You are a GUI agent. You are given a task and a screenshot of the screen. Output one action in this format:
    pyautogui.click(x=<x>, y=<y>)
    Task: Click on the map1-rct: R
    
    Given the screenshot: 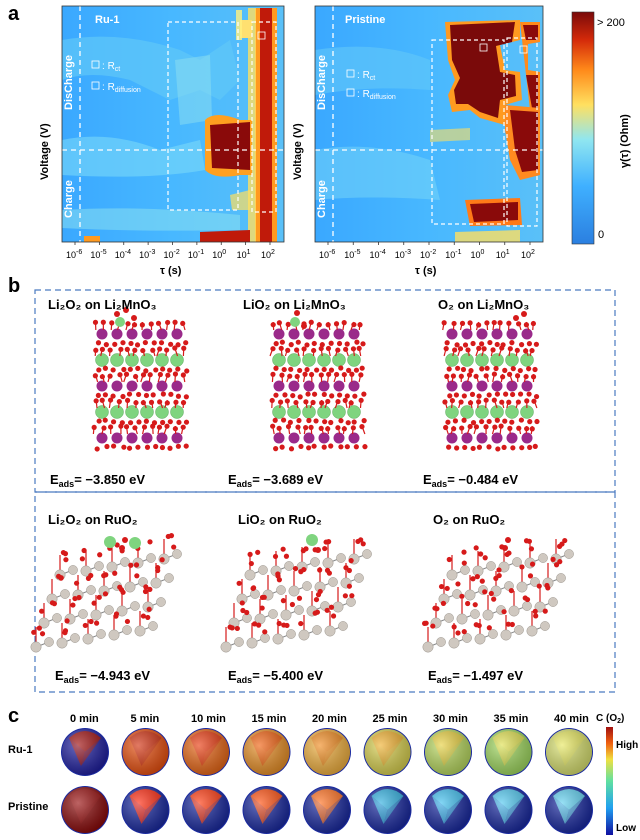 What is the action you would take?
    pyautogui.click(x=111, y=66)
    